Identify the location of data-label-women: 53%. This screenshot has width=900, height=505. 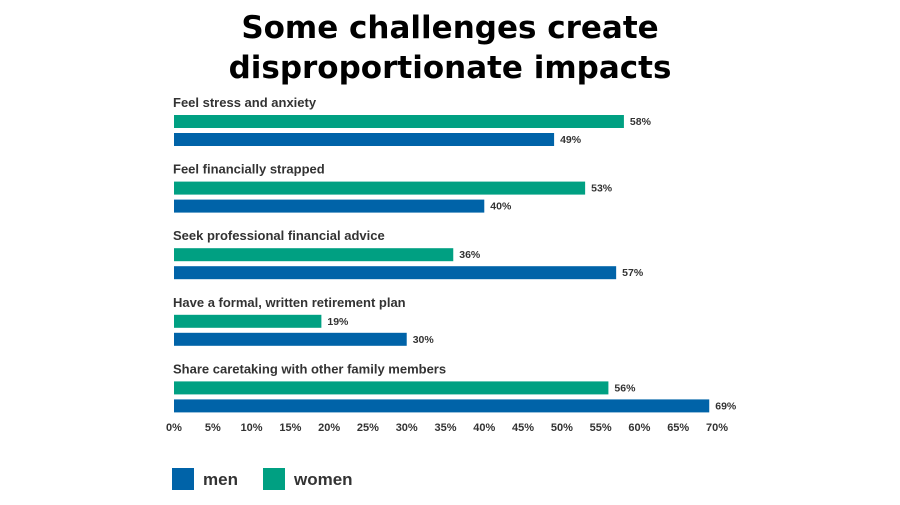
(602, 189).